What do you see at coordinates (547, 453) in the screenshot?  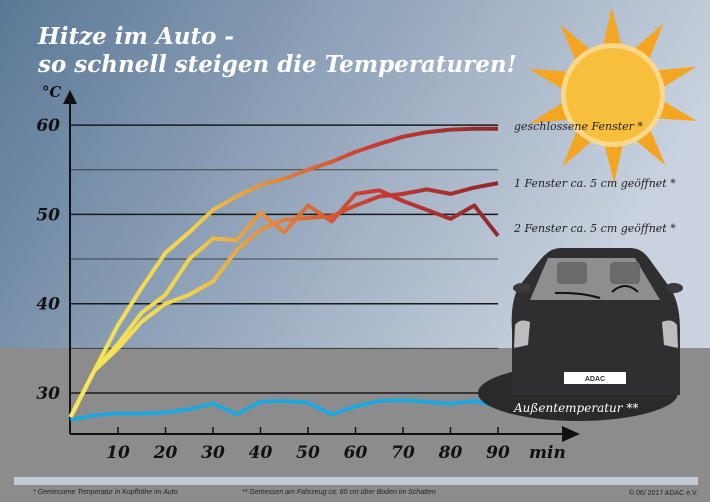 I see `x-axis-label: min` at bounding box center [547, 453].